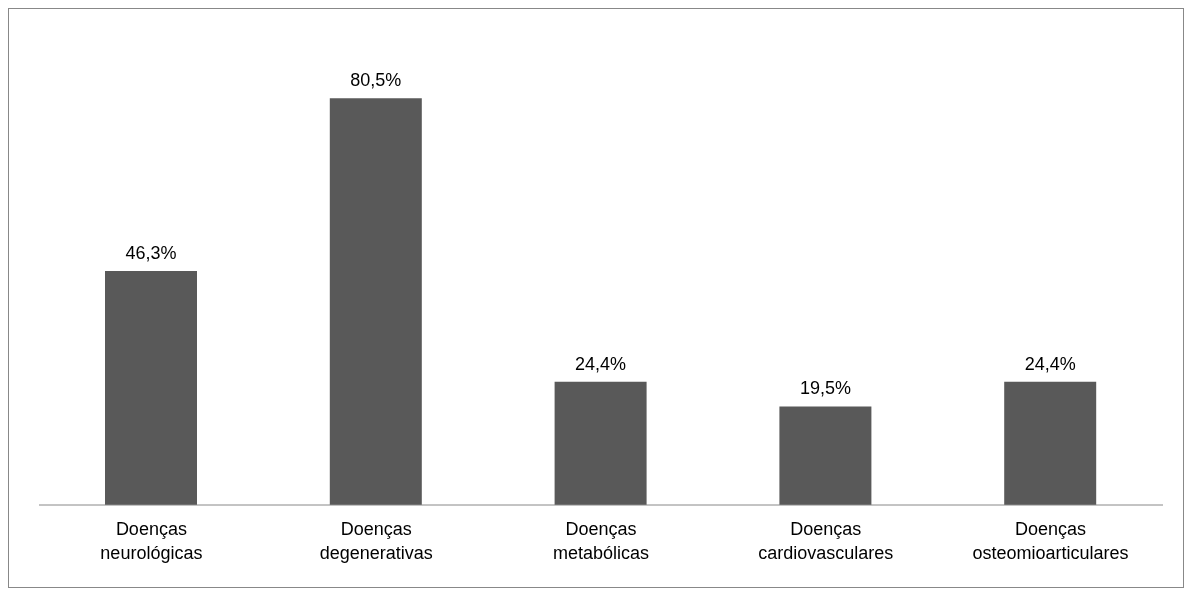 The width and height of the screenshot is (1192, 597). I want to click on data-label: 80,5%, so click(376, 80).